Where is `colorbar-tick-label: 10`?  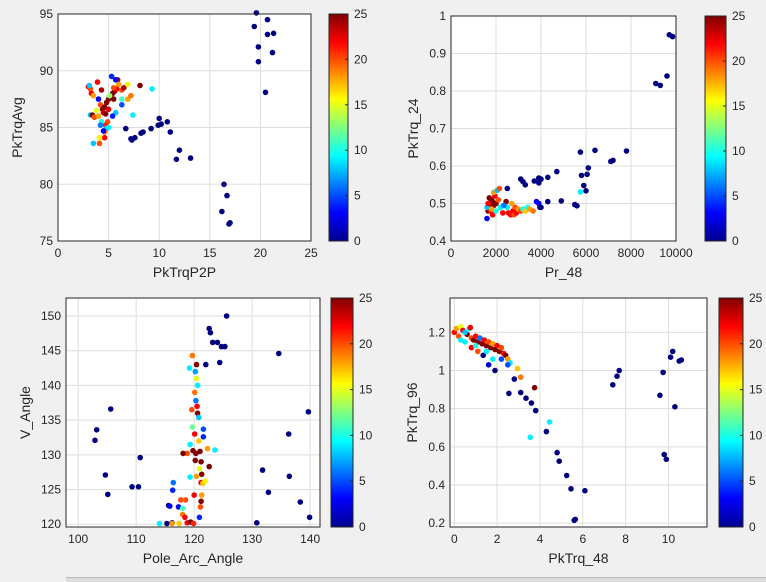
colorbar-tick-label: 10 is located at coordinates (739, 151).